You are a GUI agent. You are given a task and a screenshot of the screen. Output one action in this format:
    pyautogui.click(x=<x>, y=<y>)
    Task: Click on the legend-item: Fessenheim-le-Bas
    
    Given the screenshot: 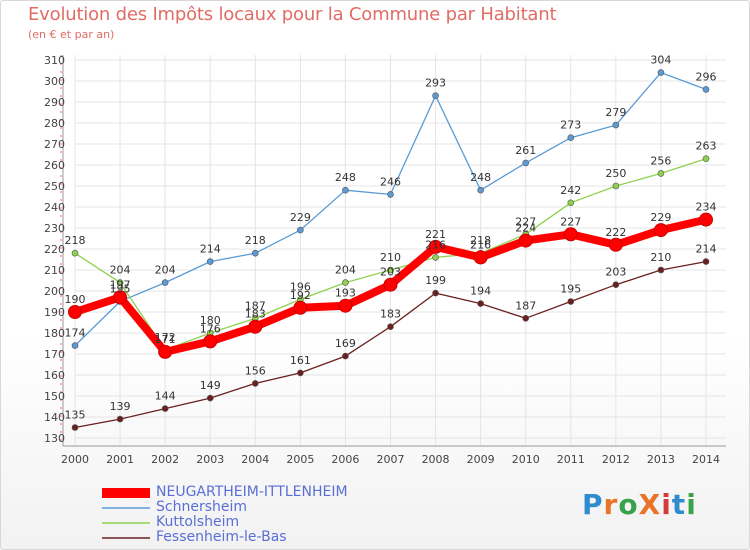 What is the action you would take?
    pyautogui.click(x=224, y=537)
    